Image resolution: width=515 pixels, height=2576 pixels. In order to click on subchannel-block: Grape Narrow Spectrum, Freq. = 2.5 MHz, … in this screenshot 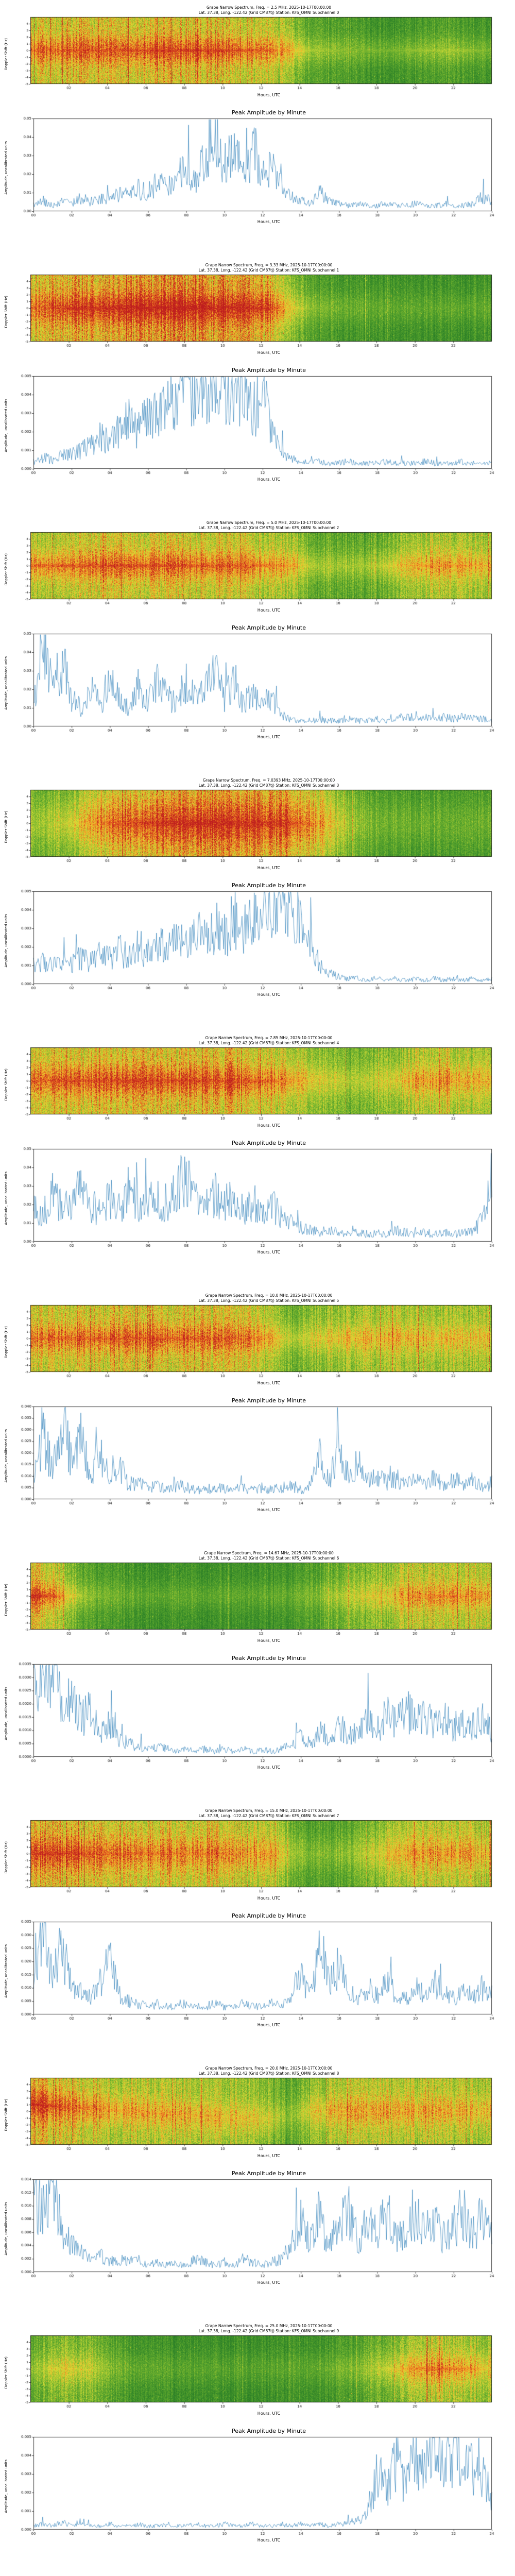, I will do `click(257, 129)`.